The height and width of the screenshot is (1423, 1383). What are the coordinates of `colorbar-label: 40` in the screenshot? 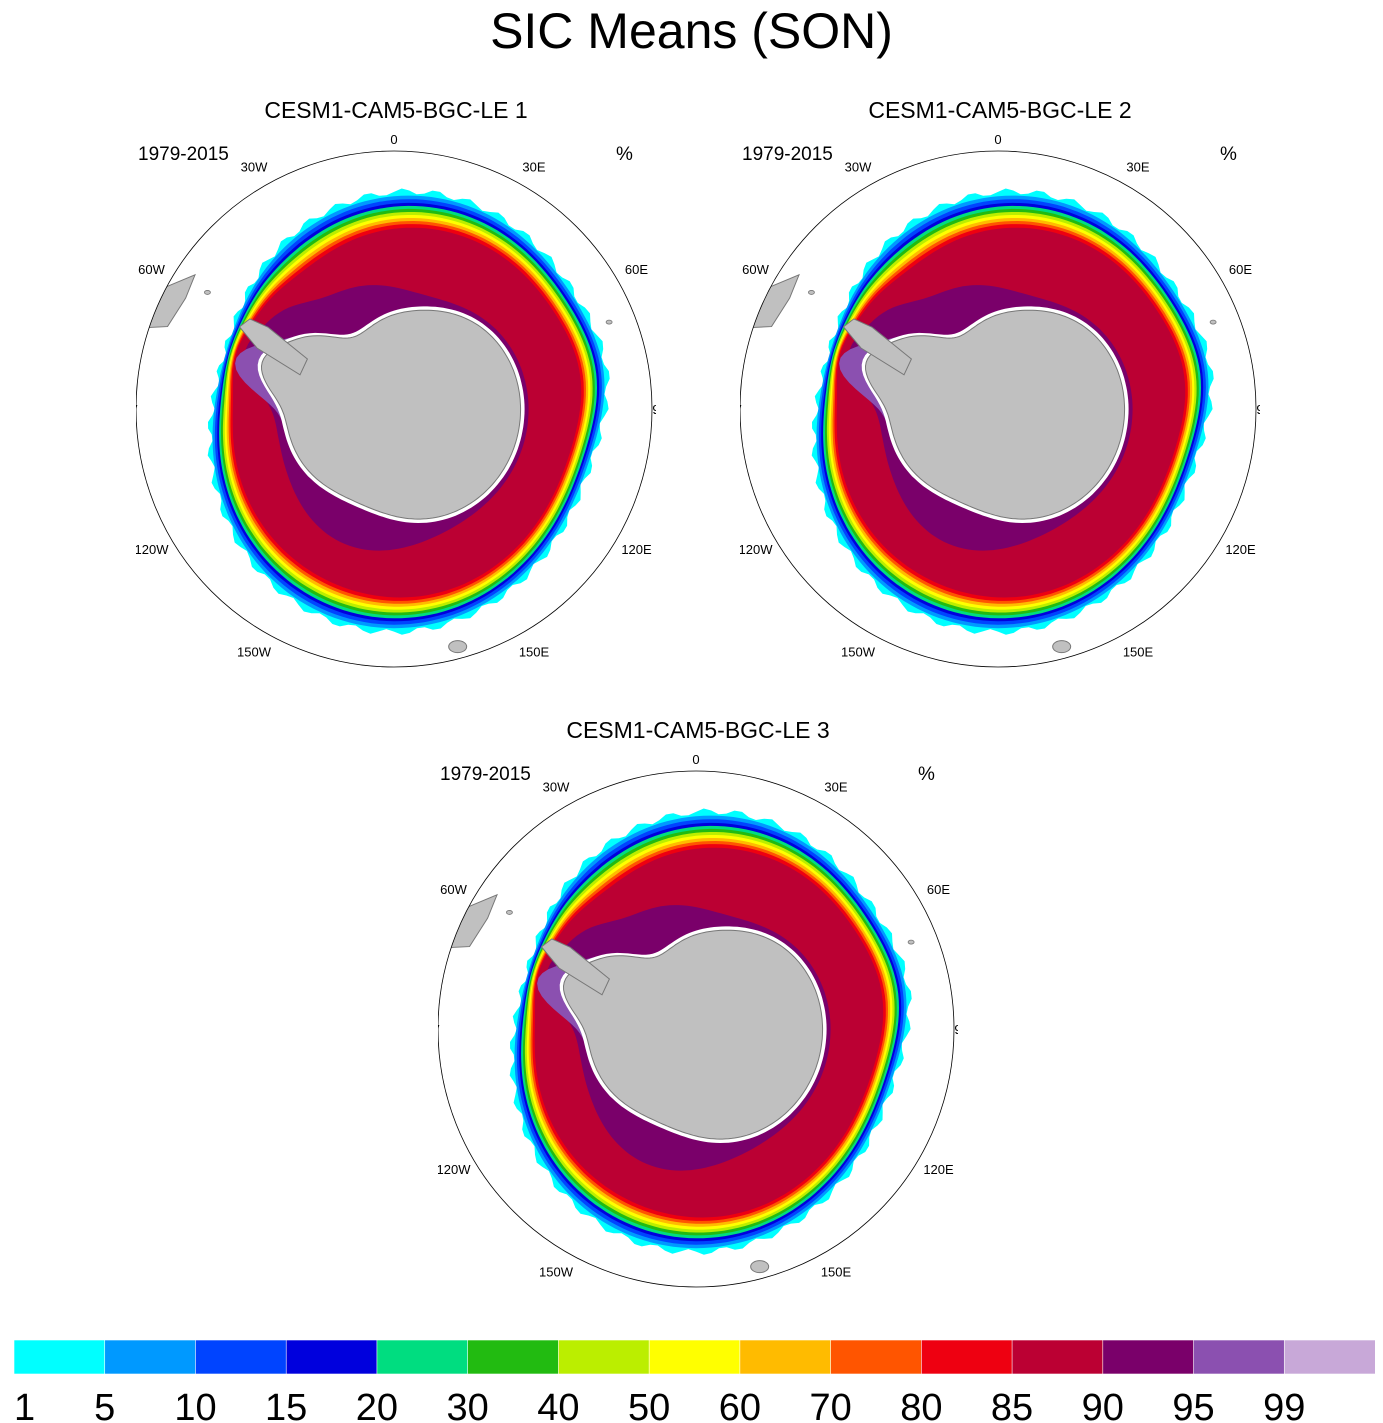 It's located at (558, 1405).